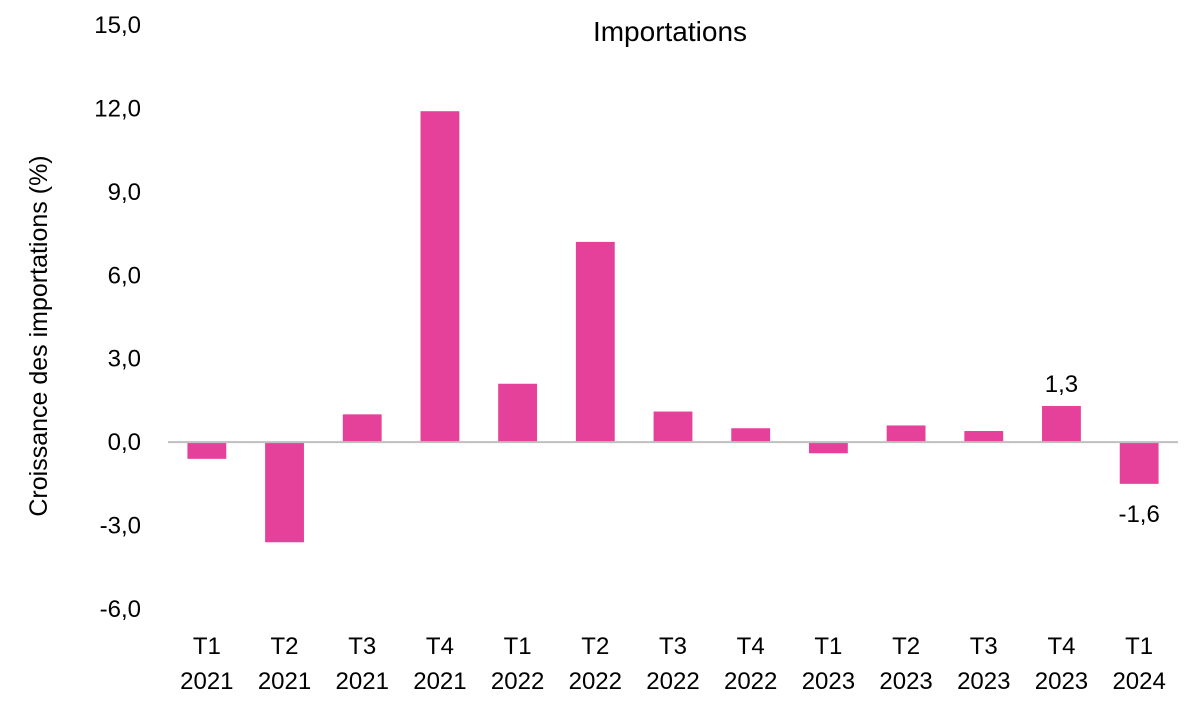 The height and width of the screenshot is (704, 1192). What do you see at coordinates (1138, 514) in the screenshot?
I see `data-label: -1,6` at bounding box center [1138, 514].